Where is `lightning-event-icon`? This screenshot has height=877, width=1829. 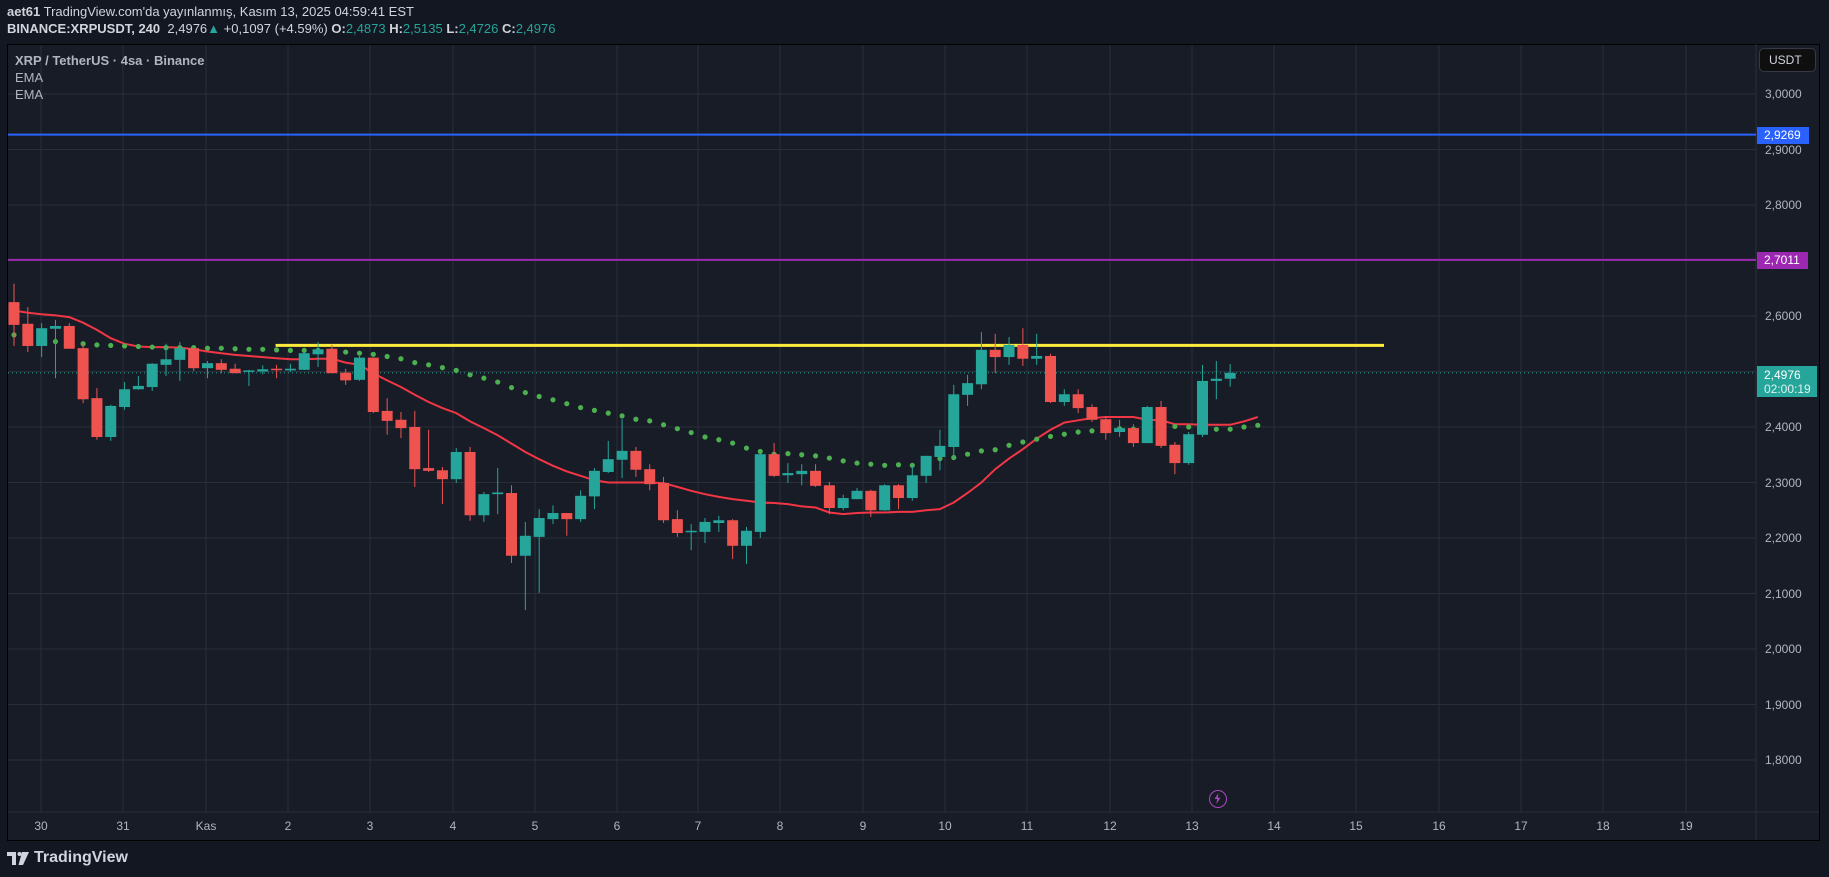 lightning-event-icon is located at coordinates (1218, 799).